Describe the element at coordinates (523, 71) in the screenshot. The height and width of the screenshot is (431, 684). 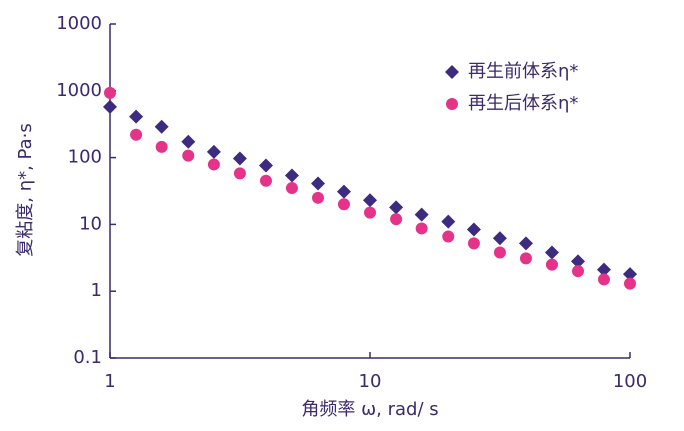
I see `legend-label: 再生前体系η*` at that location.